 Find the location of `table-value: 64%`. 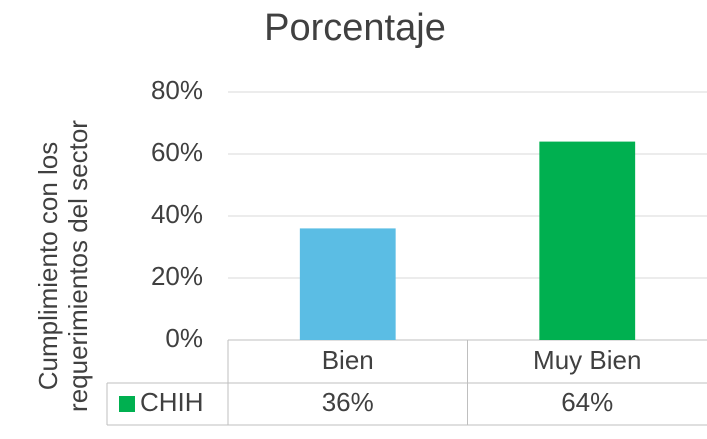

table-value: 64% is located at coordinates (587, 402).